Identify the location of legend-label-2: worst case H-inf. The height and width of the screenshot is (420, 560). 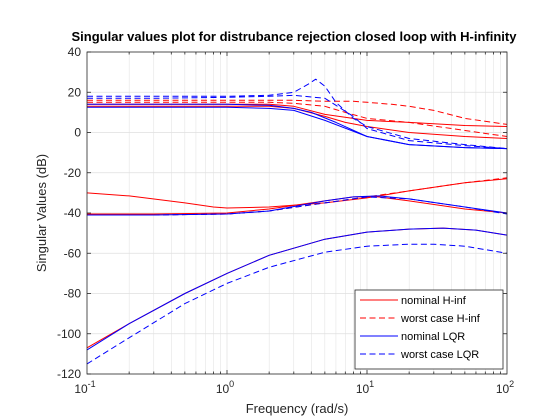
(440, 319).